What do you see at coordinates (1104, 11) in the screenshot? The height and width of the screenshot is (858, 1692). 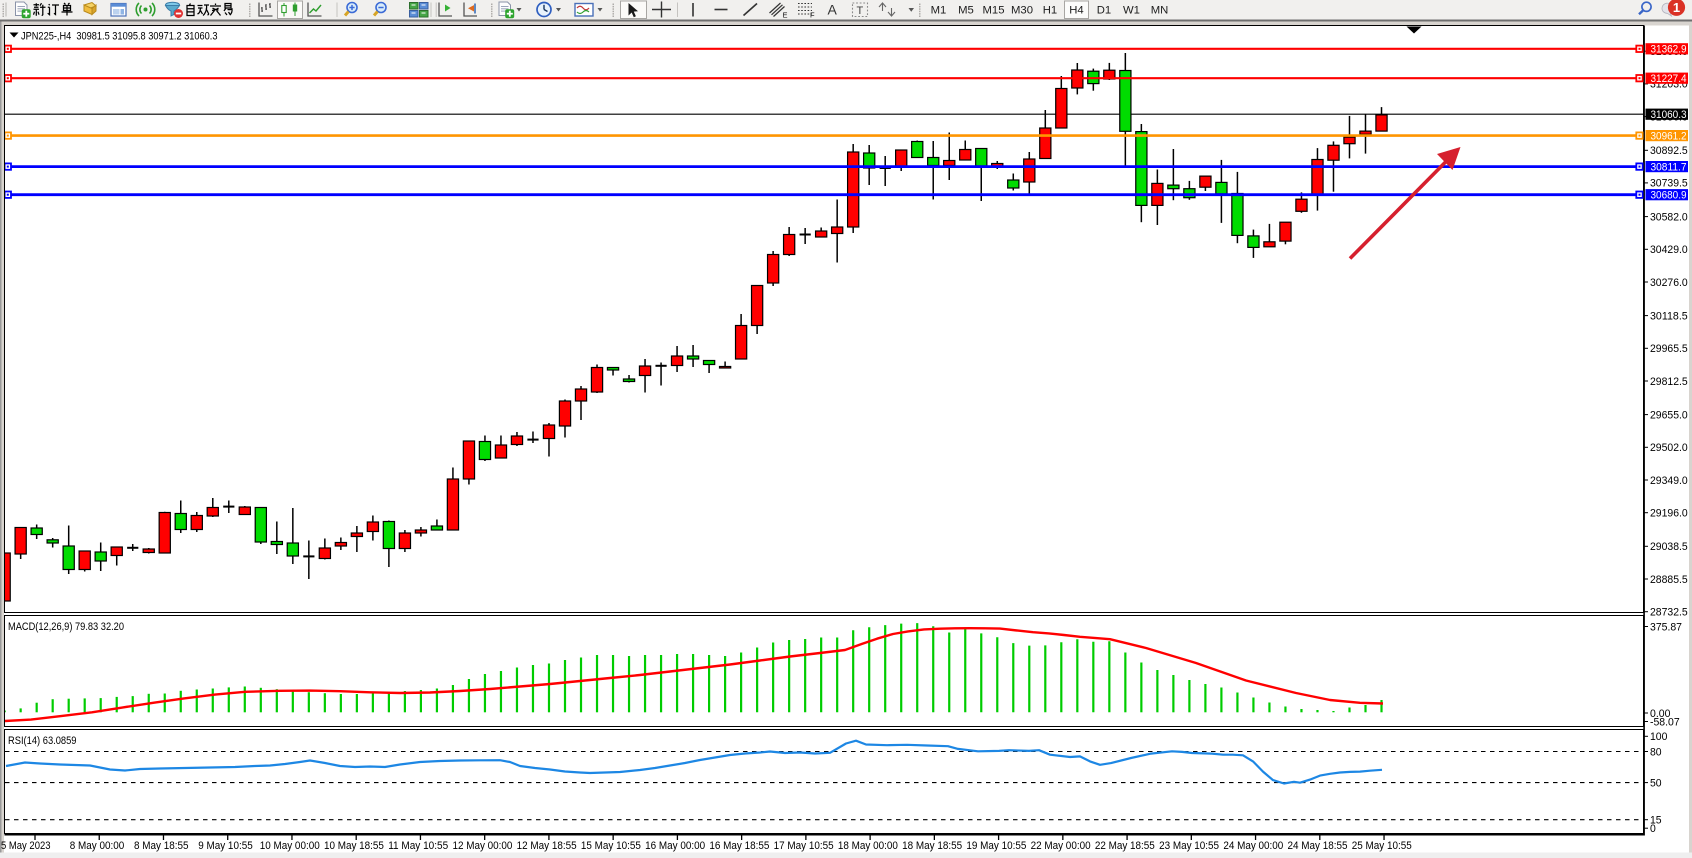 I see `svg-text: D1` at bounding box center [1104, 11].